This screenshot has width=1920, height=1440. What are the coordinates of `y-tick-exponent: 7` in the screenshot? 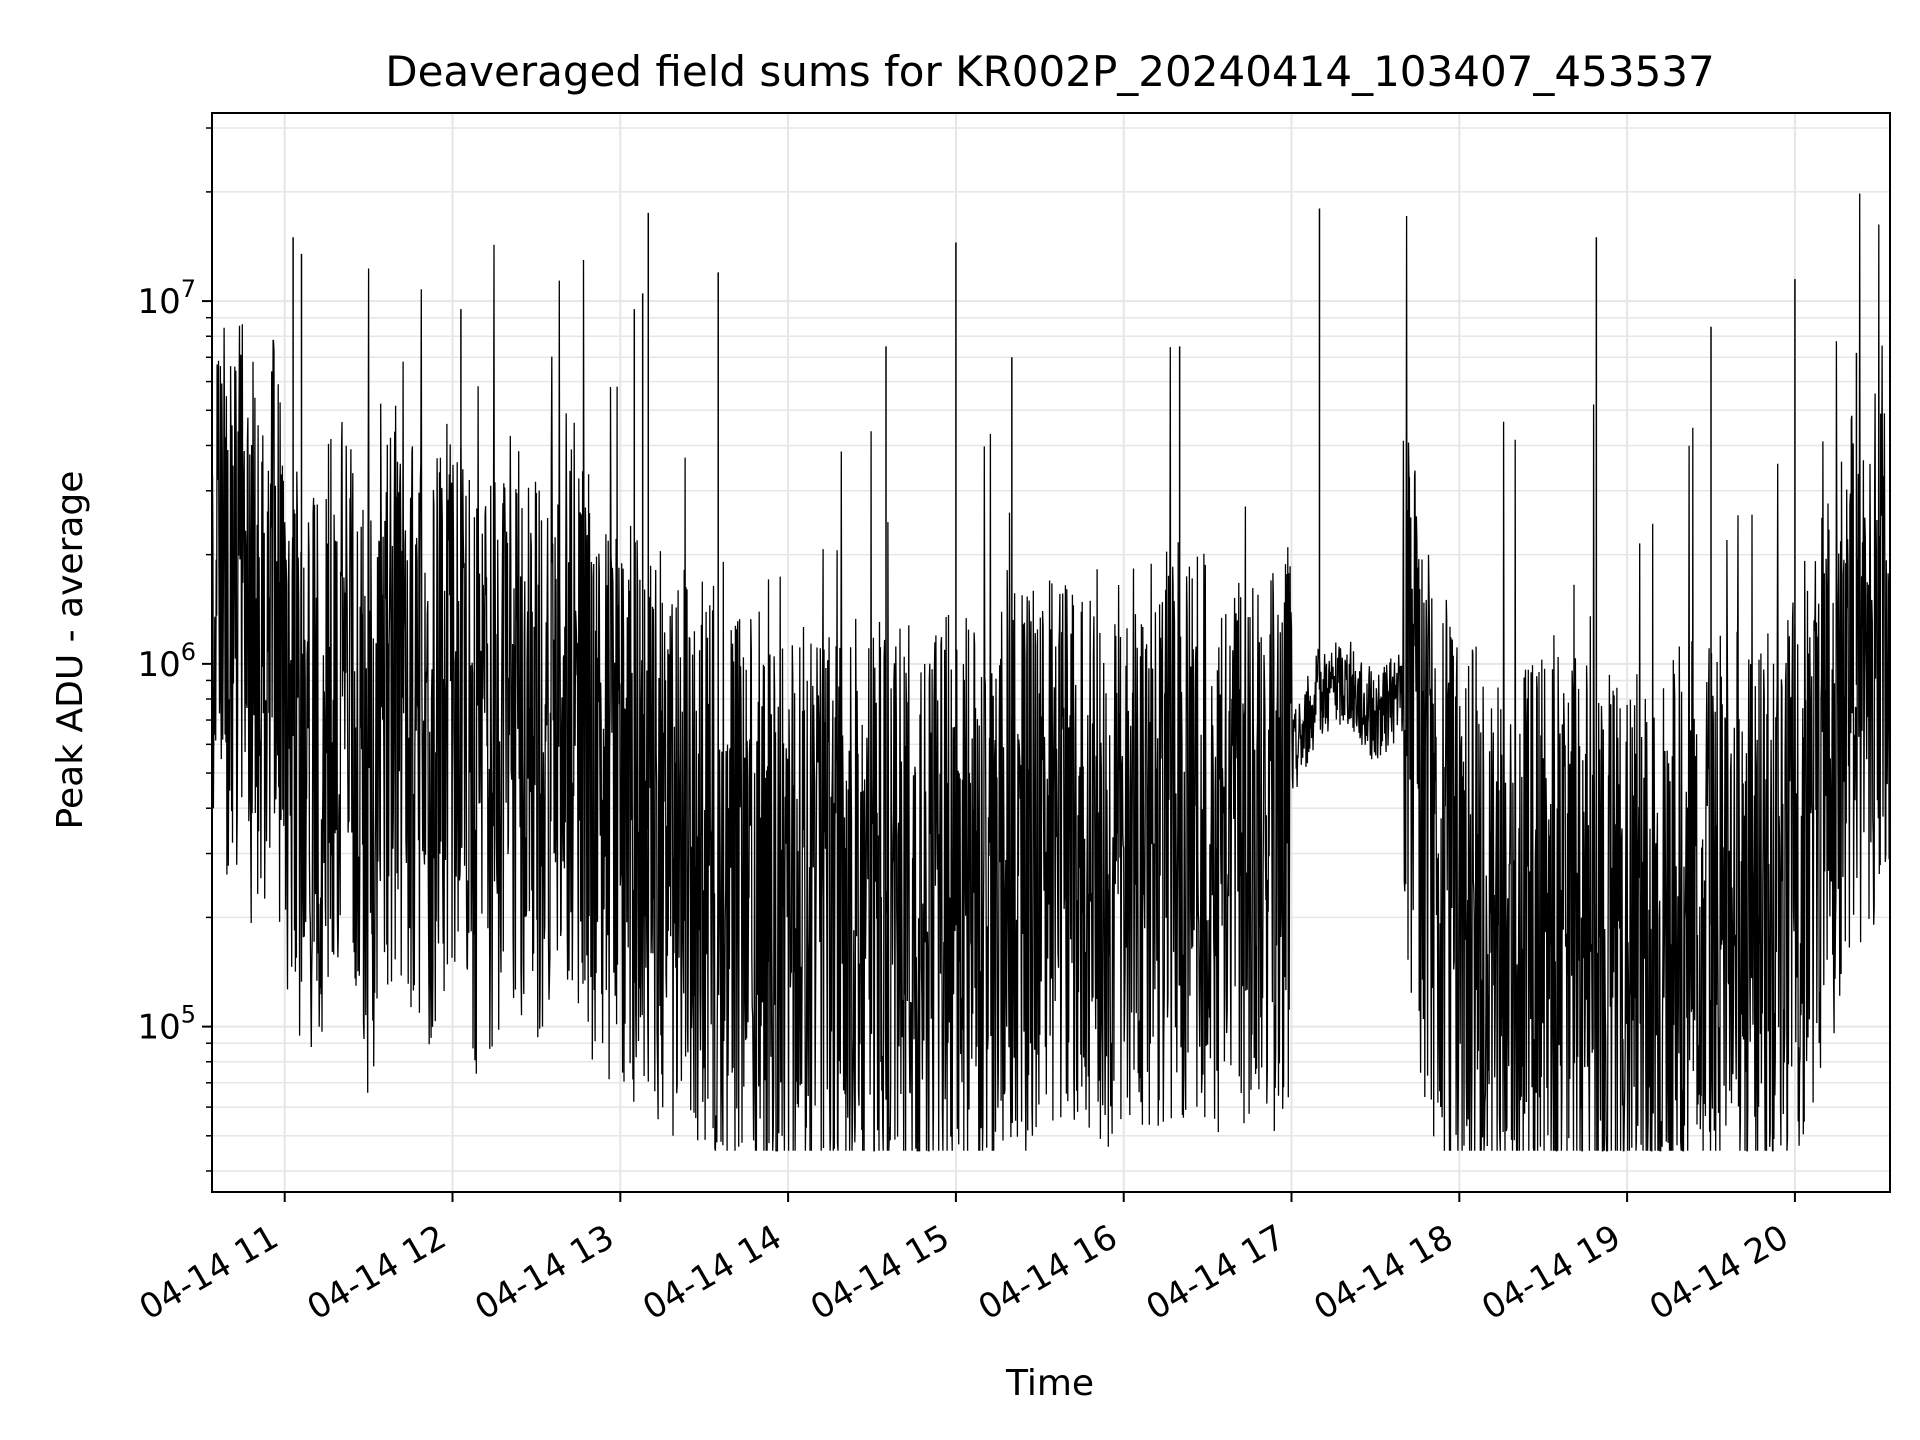 It's located at (188, 289).